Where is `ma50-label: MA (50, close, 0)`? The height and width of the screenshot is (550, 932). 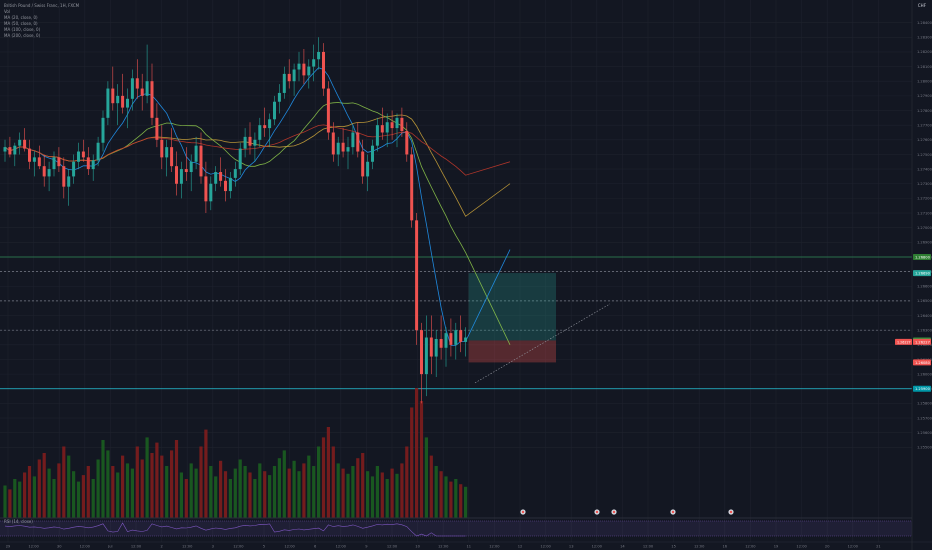
ma50-label: MA (50, close, 0) is located at coordinates (21, 23).